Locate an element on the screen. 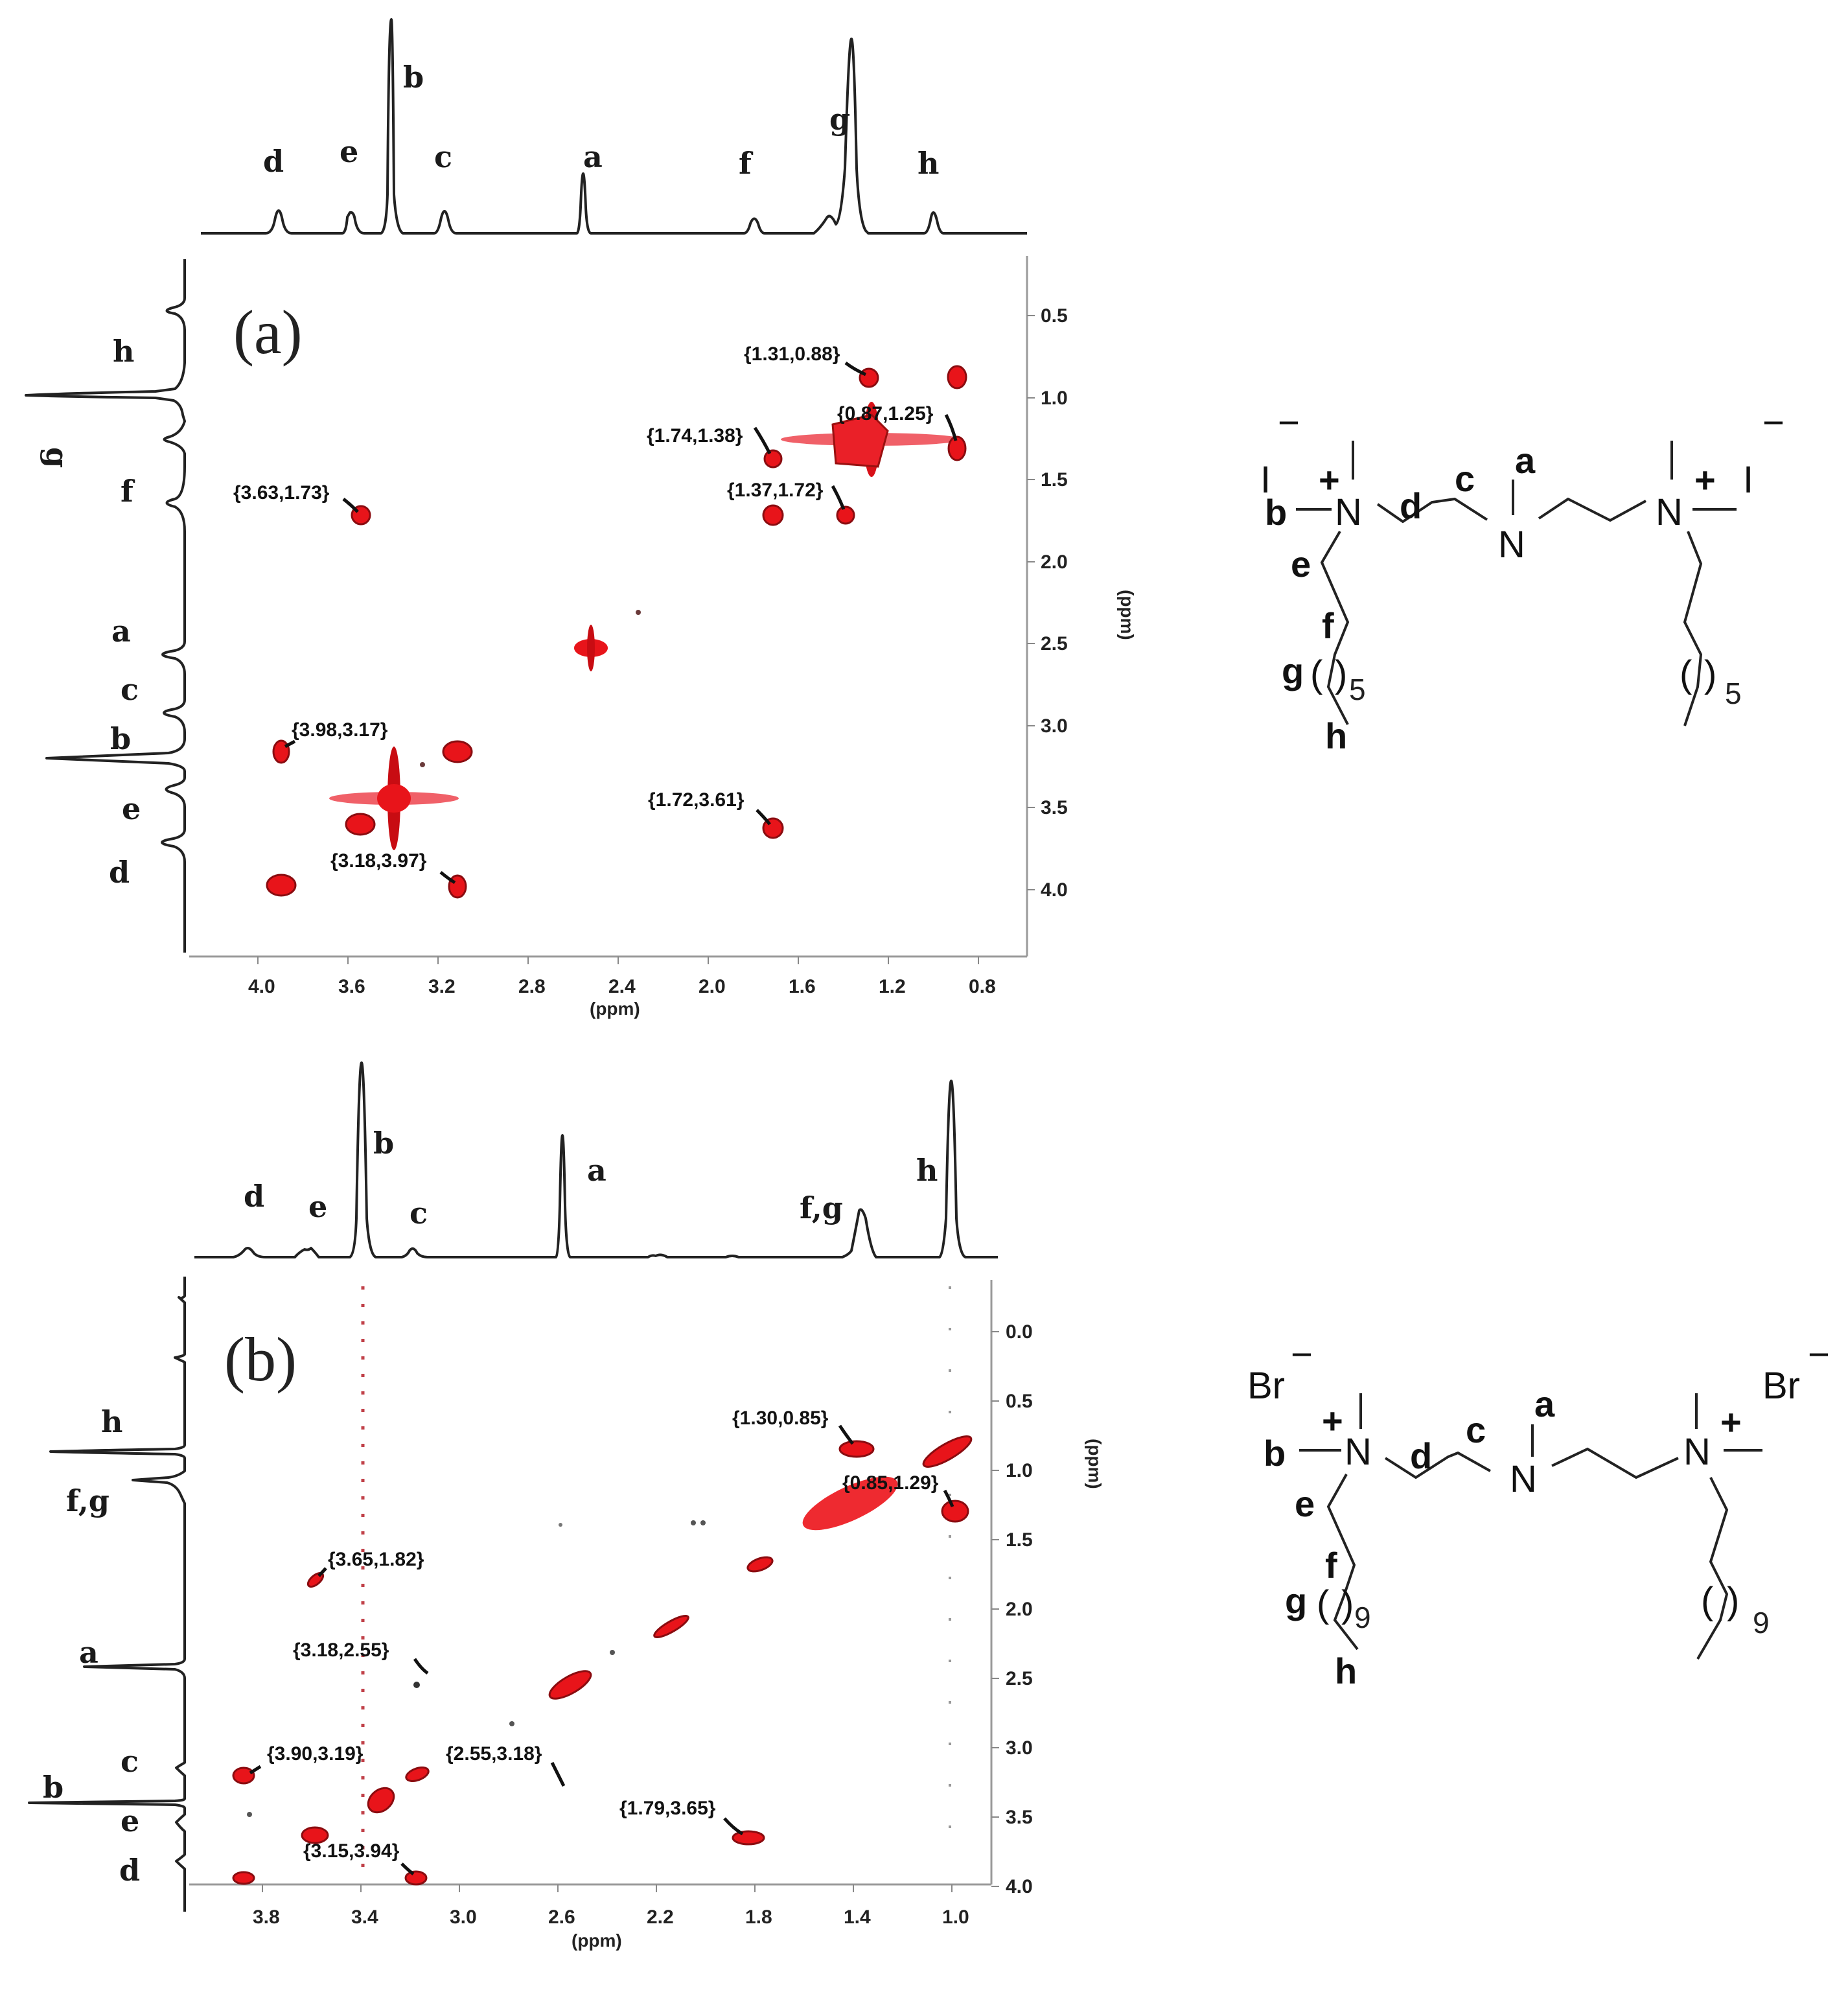  b-left-label-h: h is located at coordinates (112, 1421).